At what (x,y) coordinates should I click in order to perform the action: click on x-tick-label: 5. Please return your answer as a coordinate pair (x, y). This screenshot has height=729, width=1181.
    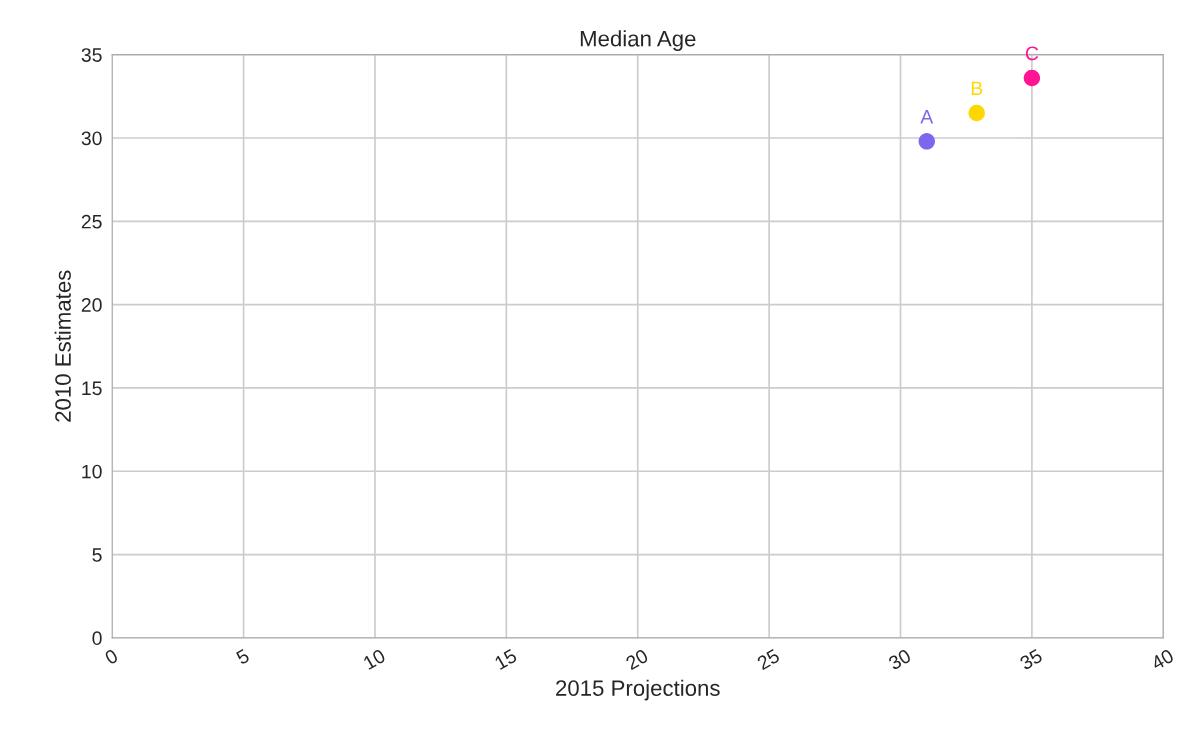
    Looking at the image, I should click on (243, 656).